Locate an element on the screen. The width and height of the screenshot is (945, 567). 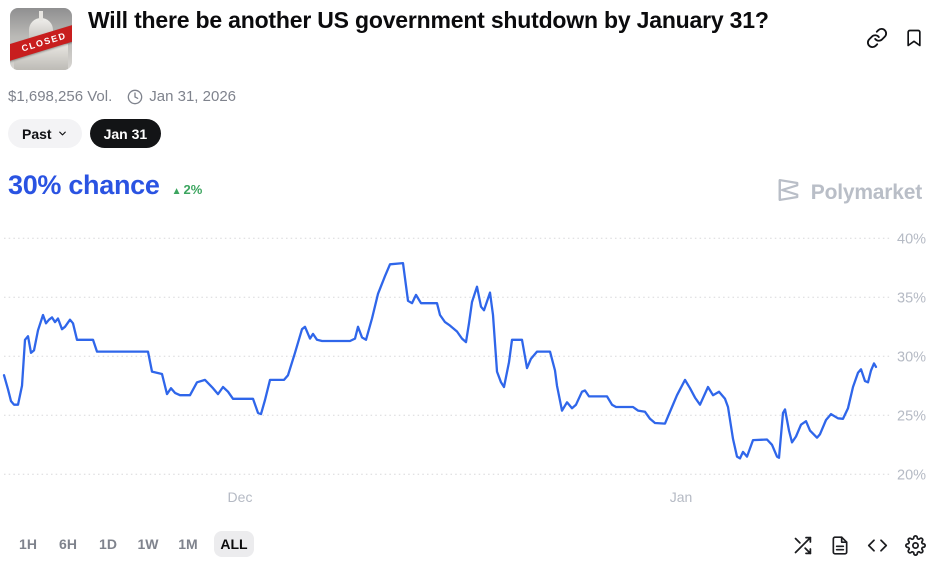
polymarket-watermark: Polymarket is located at coordinates (848, 192).